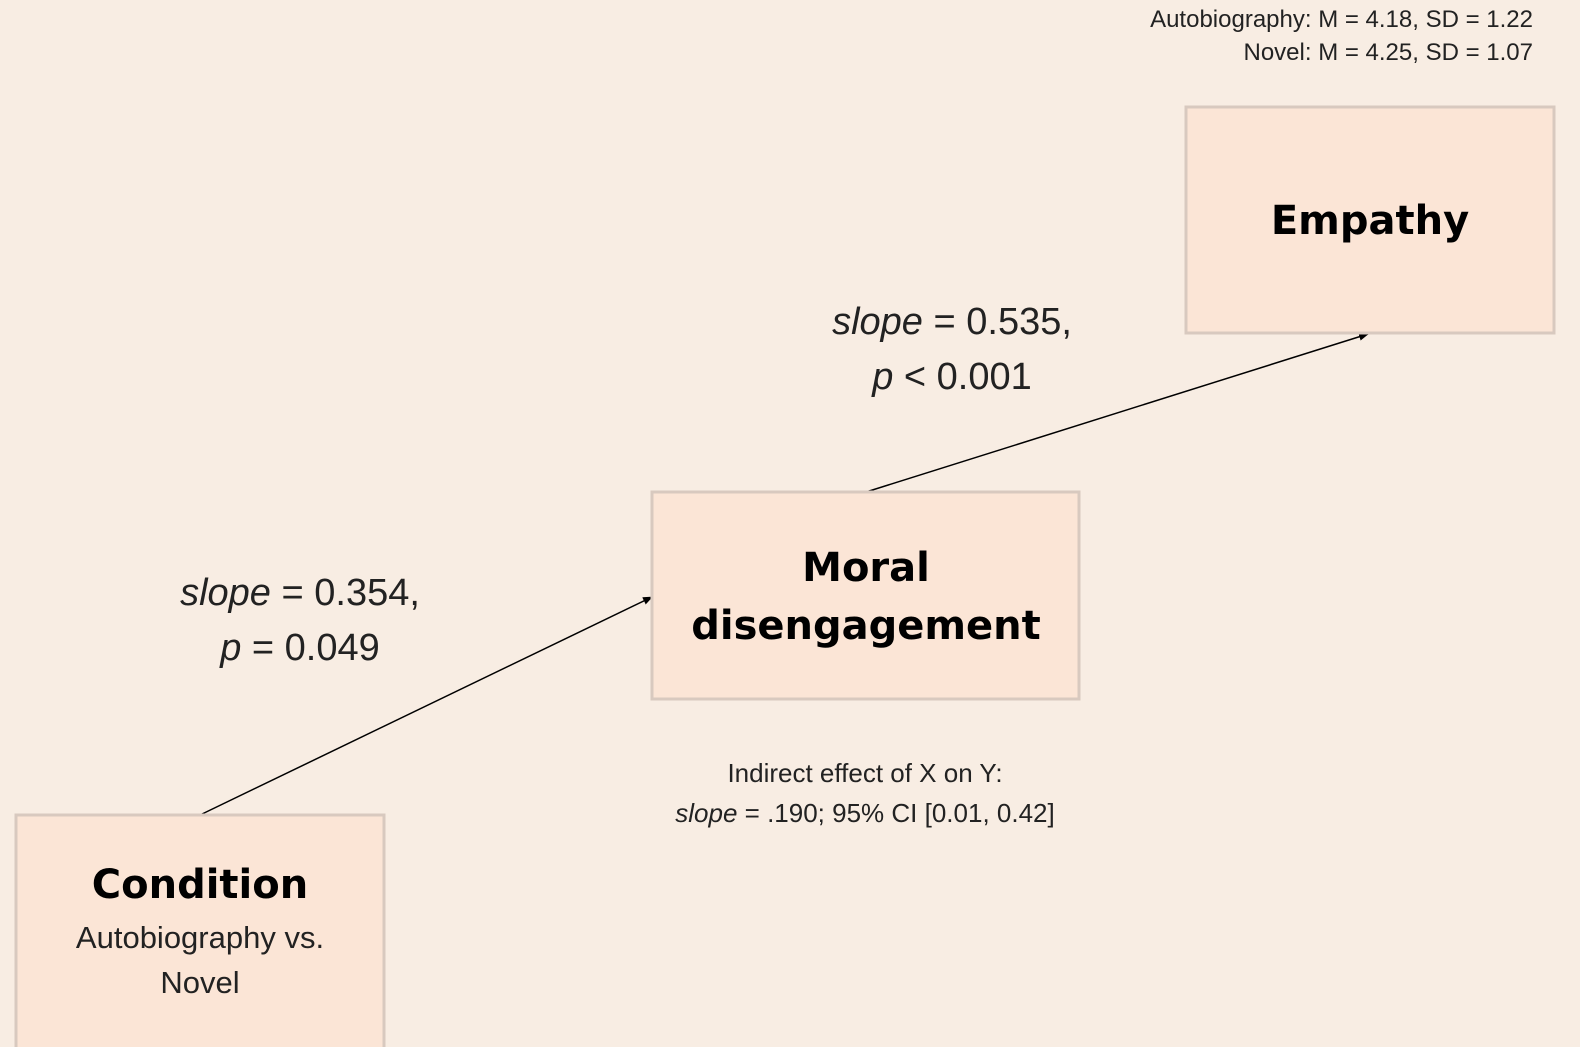 This screenshot has width=1580, height=1047. I want to click on node-label: Condition, so click(200, 885).